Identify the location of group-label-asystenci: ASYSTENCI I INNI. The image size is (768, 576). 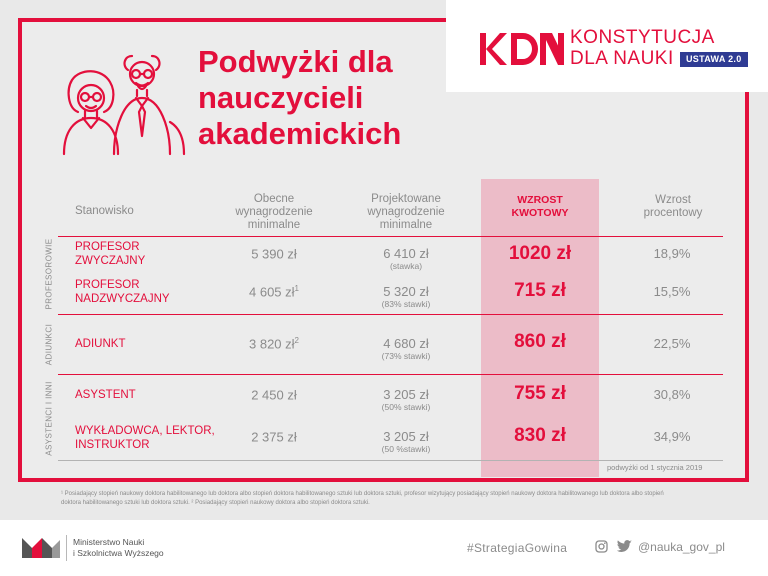
(49, 418).